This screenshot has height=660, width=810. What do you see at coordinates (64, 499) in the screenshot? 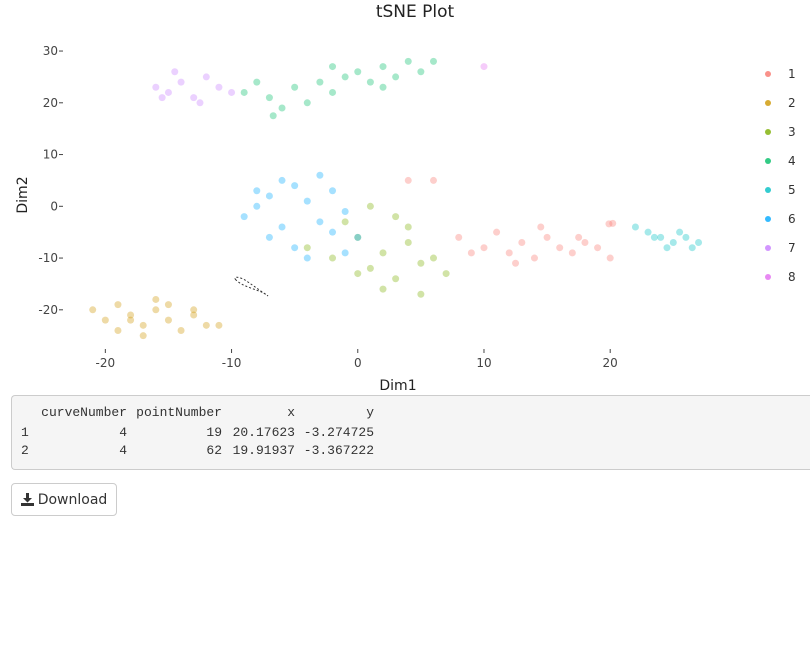
I see `download-button: Download` at bounding box center [64, 499].